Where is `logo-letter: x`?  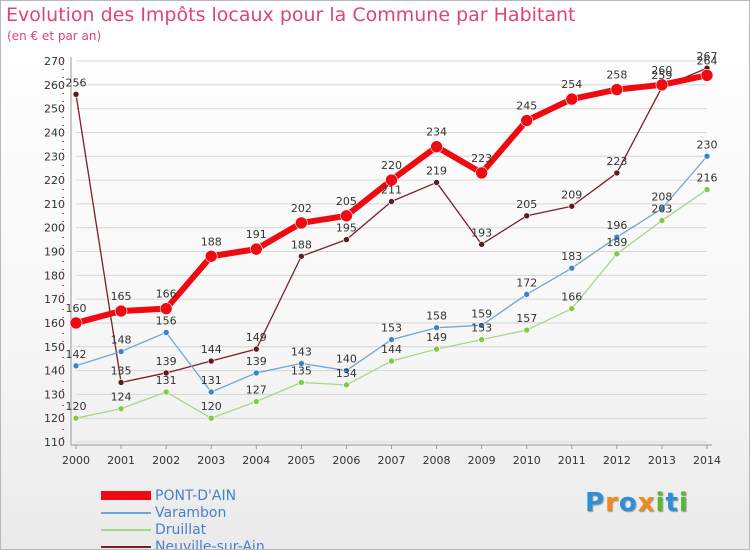 logo-letter: x is located at coordinates (646, 503).